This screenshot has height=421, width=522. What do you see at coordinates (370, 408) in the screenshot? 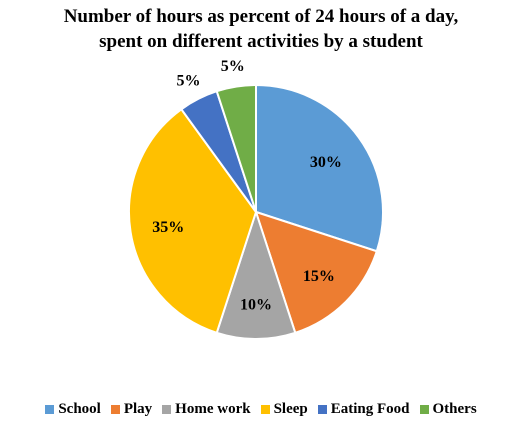
I see `legend-label: Eating Food` at bounding box center [370, 408].